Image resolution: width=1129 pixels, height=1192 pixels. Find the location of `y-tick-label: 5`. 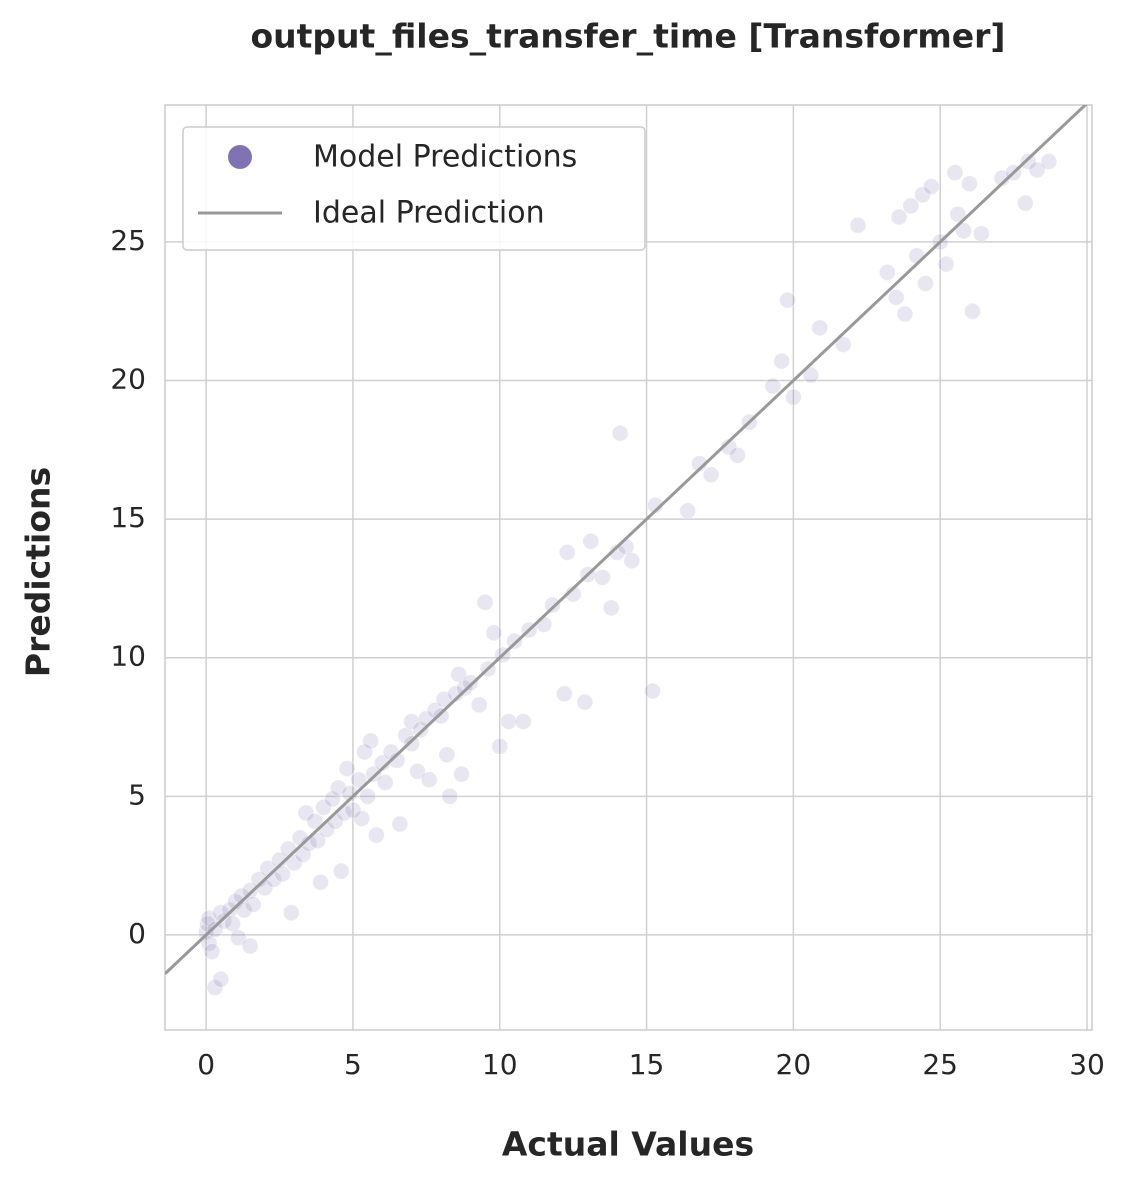

y-tick-label: 5 is located at coordinates (137, 794).